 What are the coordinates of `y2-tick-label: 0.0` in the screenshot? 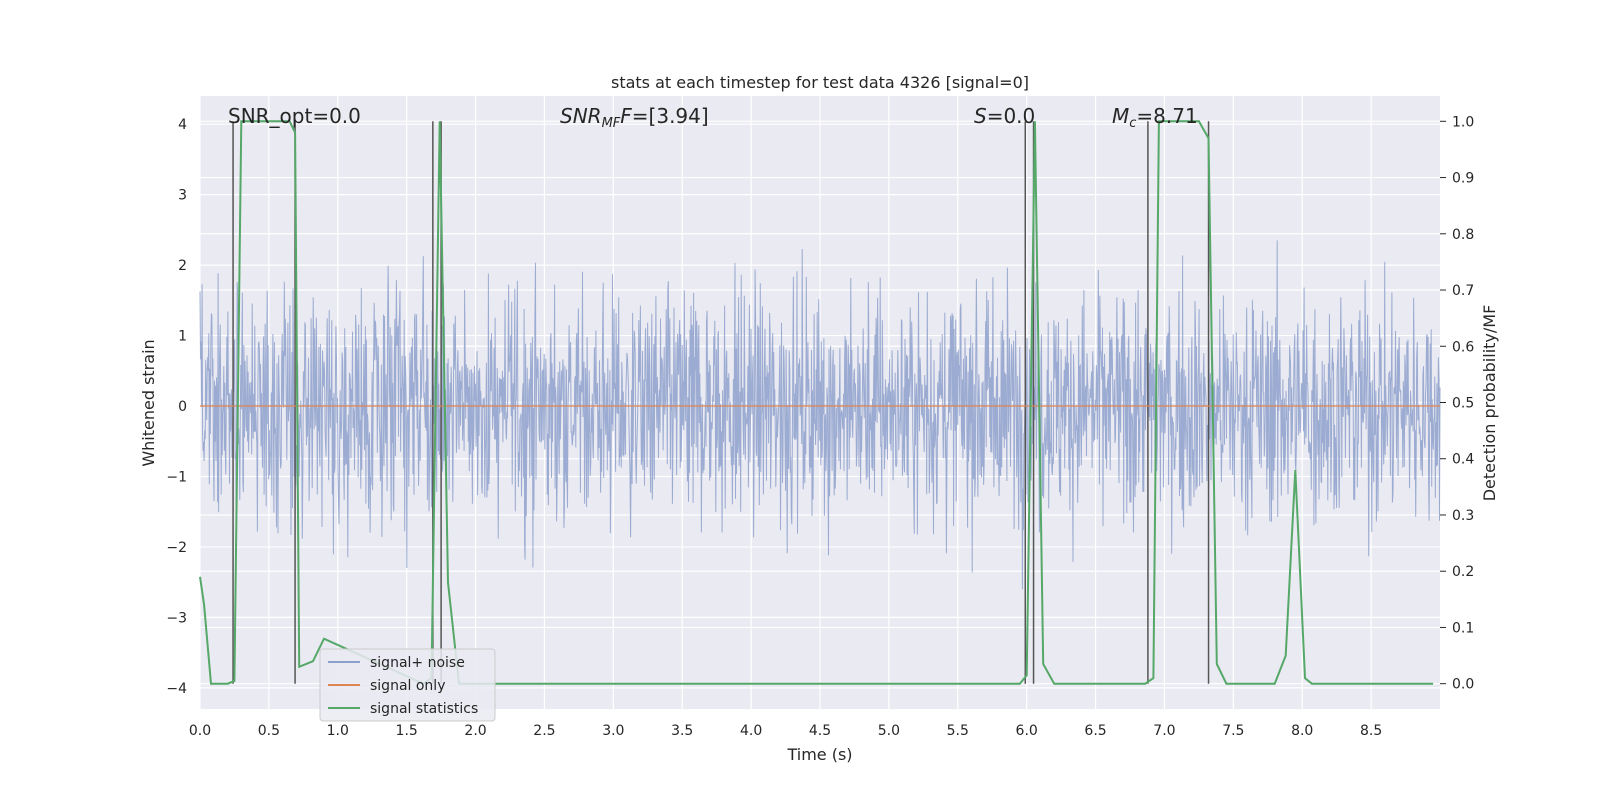 It's located at (1463, 685).